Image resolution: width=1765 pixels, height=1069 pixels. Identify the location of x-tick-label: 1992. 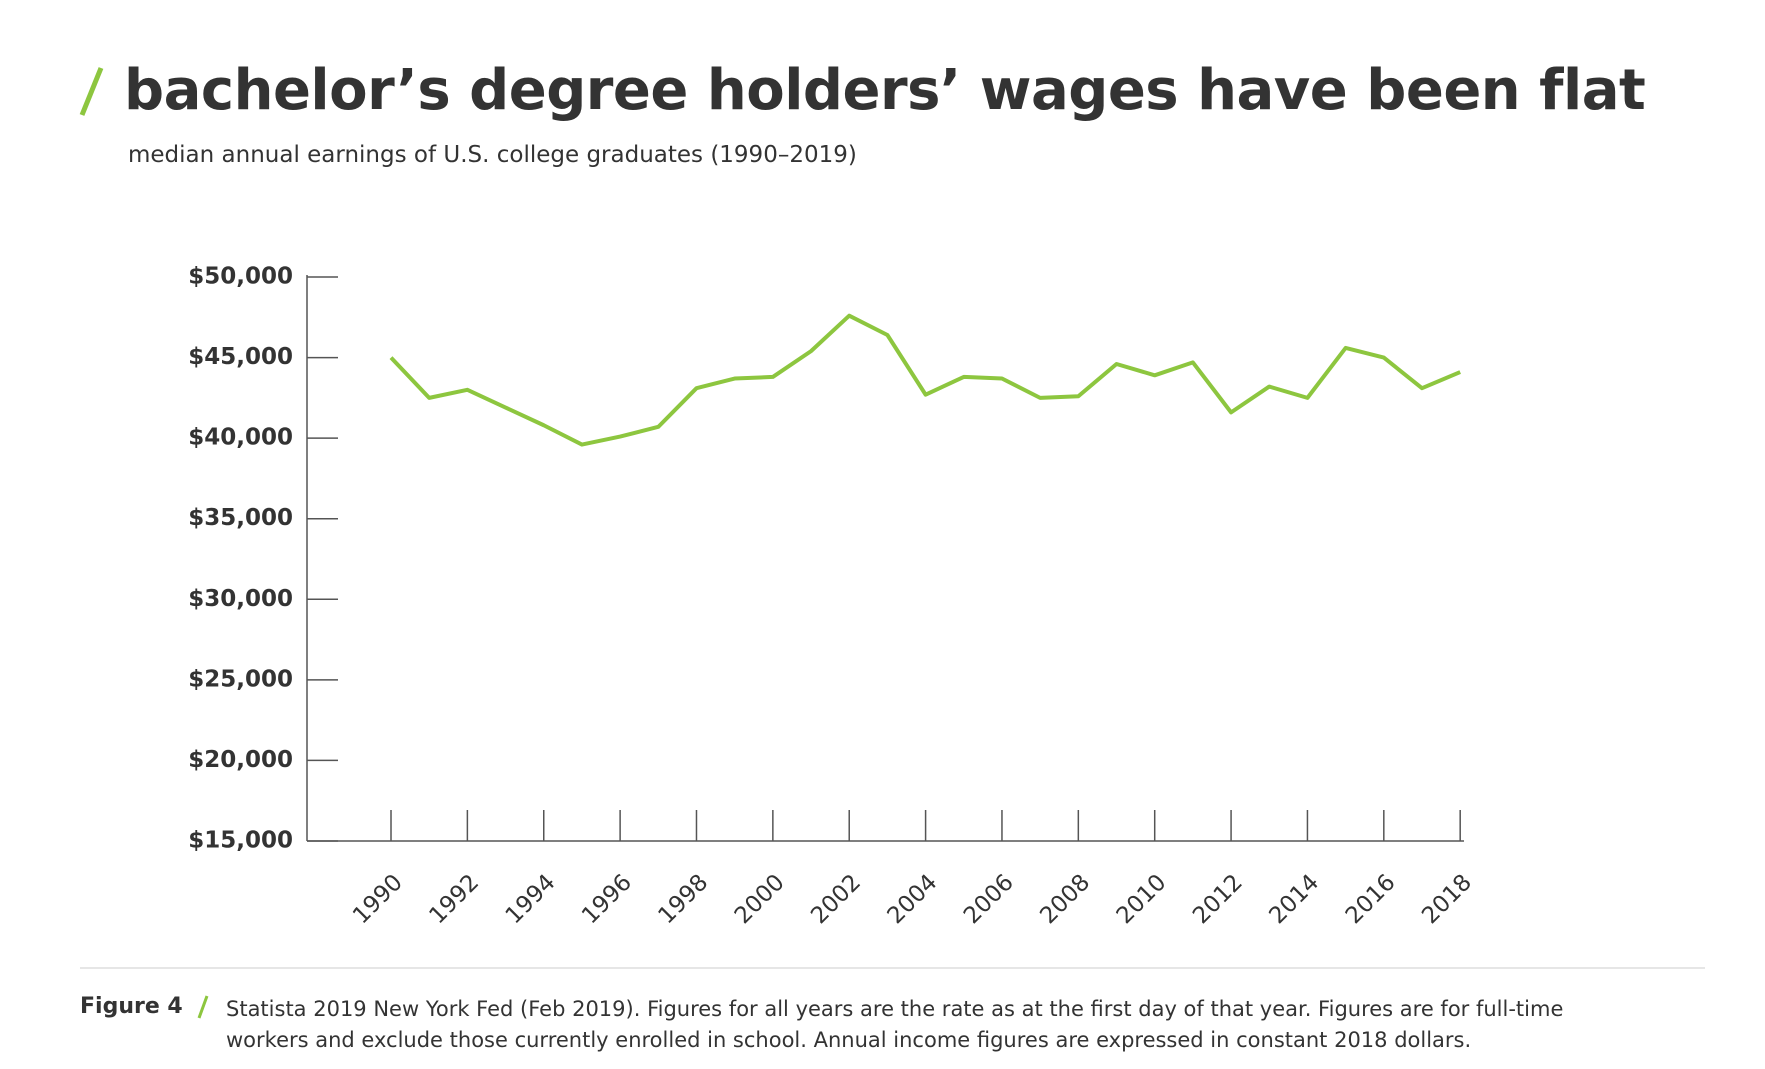
(454, 899).